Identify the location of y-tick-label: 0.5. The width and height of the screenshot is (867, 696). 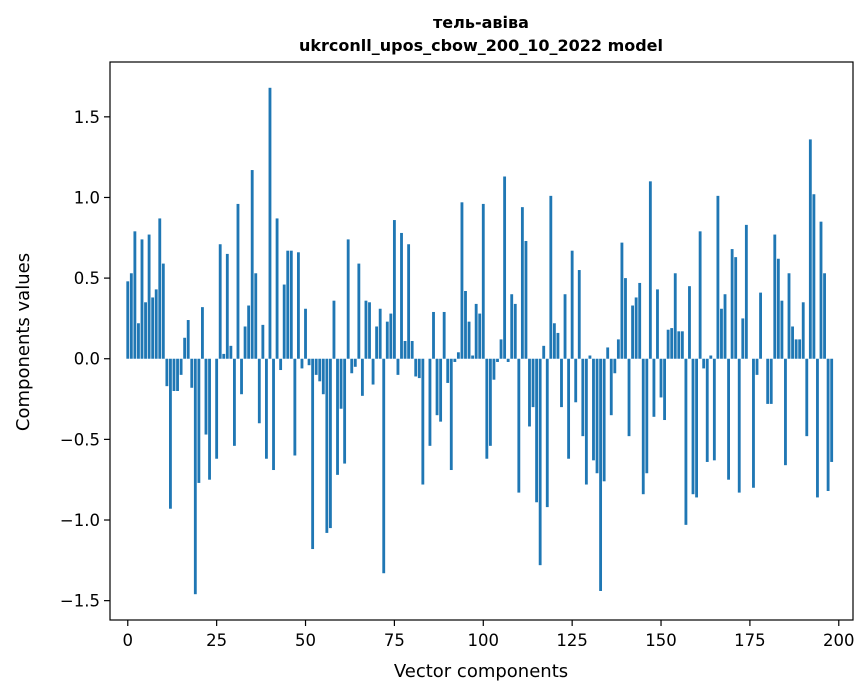
(87, 278).